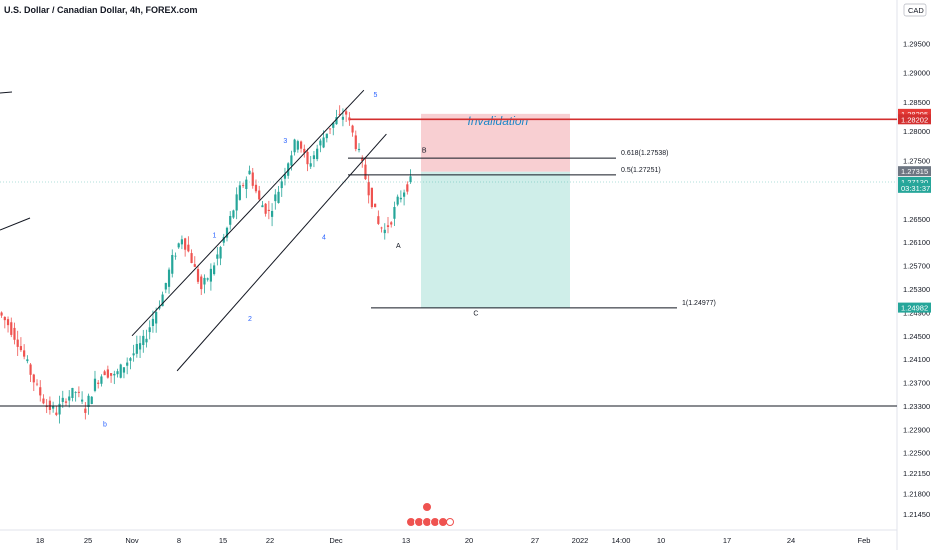 Image resolution: width=932 pixels, height=550 pixels. I want to click on wave-label: 5, so click(376, 95).